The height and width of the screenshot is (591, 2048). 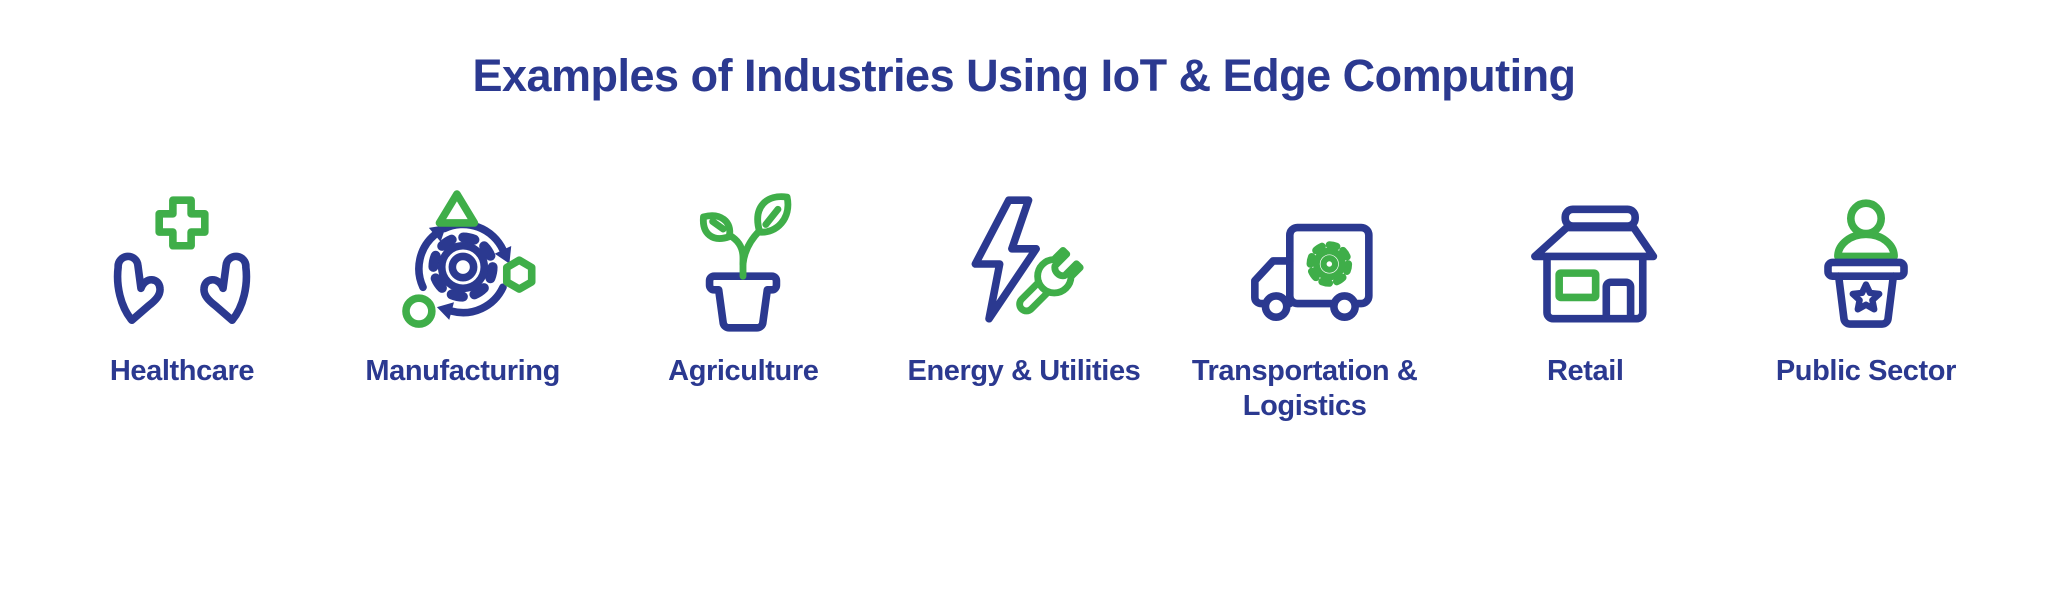 What do you see at coordinates (463, 264) in the screenshot?
I see `gear-cycle-arrows-icon` at bounding box center [463, 264].